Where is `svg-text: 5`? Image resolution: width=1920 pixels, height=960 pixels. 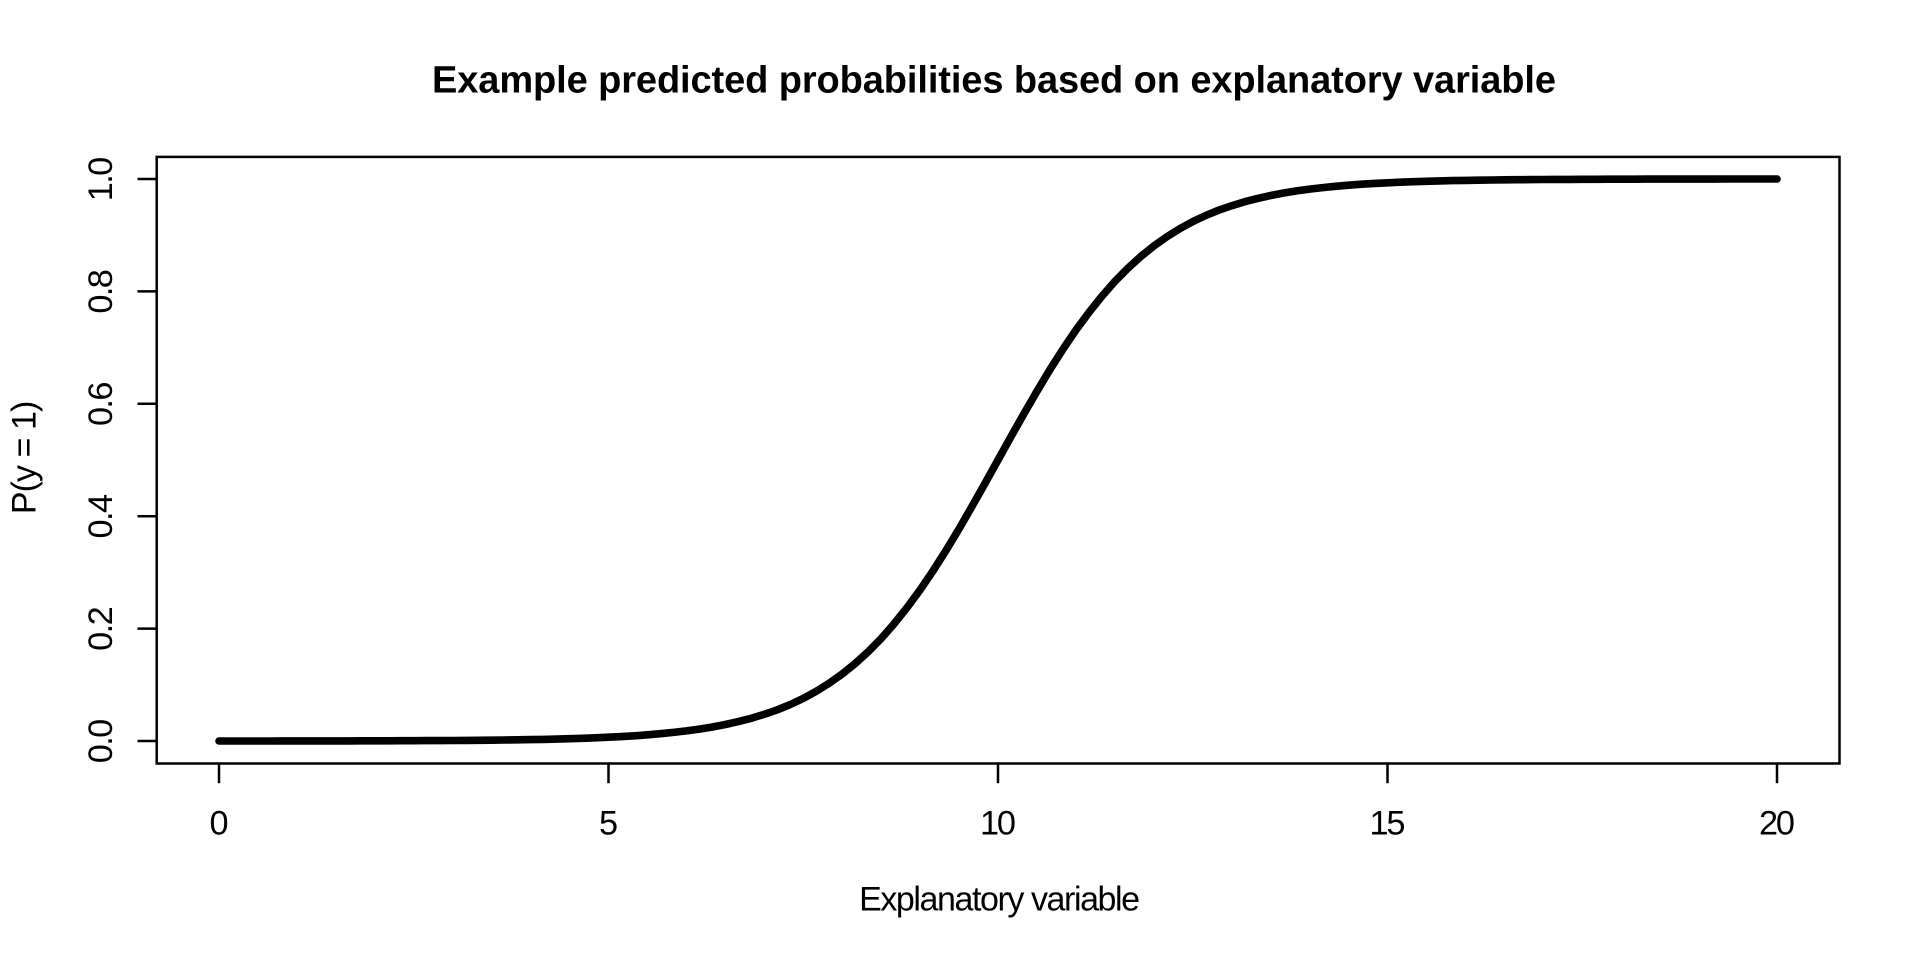
svg-text: 5 is located at coordinates (608, 824).